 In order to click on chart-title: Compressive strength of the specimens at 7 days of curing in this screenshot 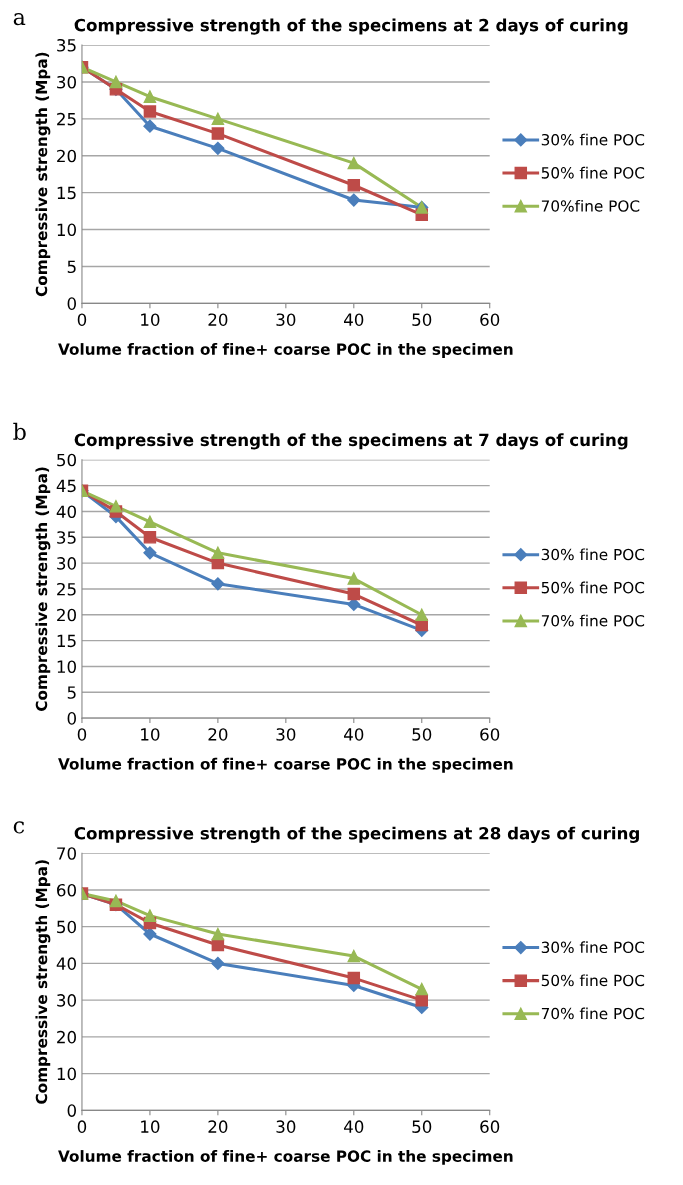, I will do `click(351, 441)`.